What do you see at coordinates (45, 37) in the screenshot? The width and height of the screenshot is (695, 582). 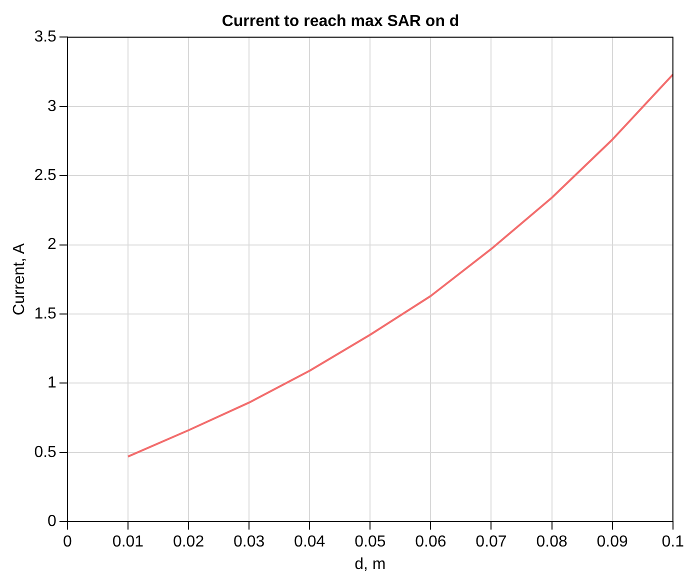 I see `y-tick-label: 3.5` at bounding box center [45, 37].